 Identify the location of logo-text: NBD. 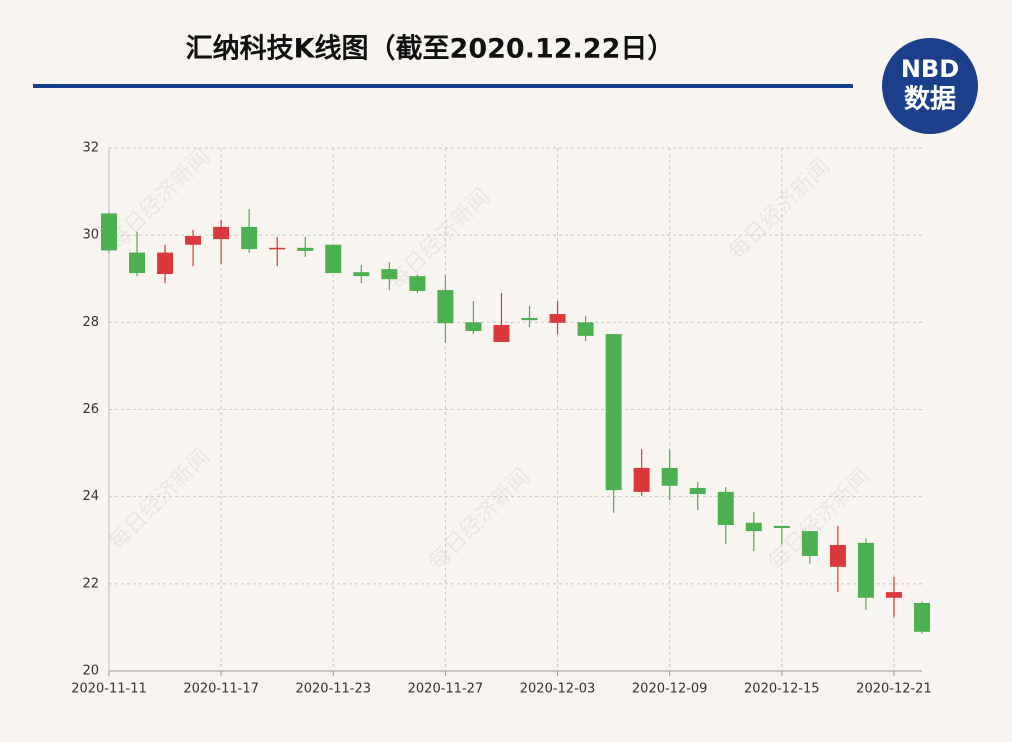
(930, 69).